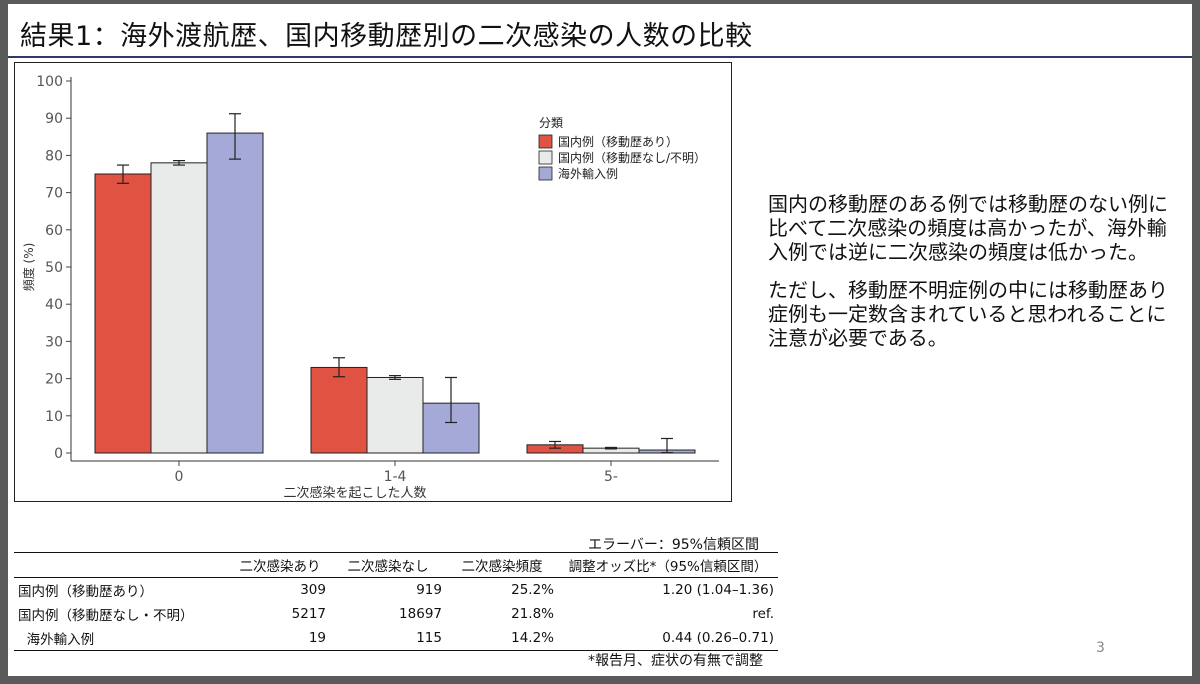  I want to click on y-tick-label: 40, so click(54, 305).